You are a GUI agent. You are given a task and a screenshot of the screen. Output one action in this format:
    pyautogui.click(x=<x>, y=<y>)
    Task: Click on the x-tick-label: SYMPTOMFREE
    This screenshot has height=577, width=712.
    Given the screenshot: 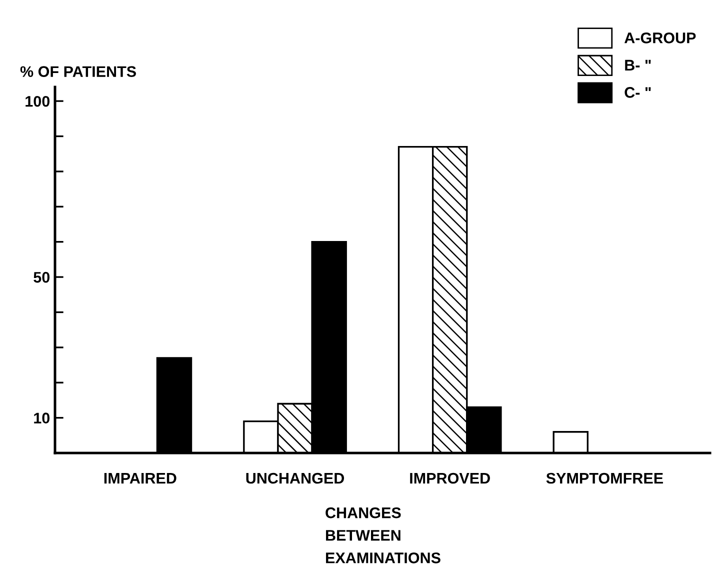 What is the action you would take?
    pyautogui.click(x=604, y=478)
    